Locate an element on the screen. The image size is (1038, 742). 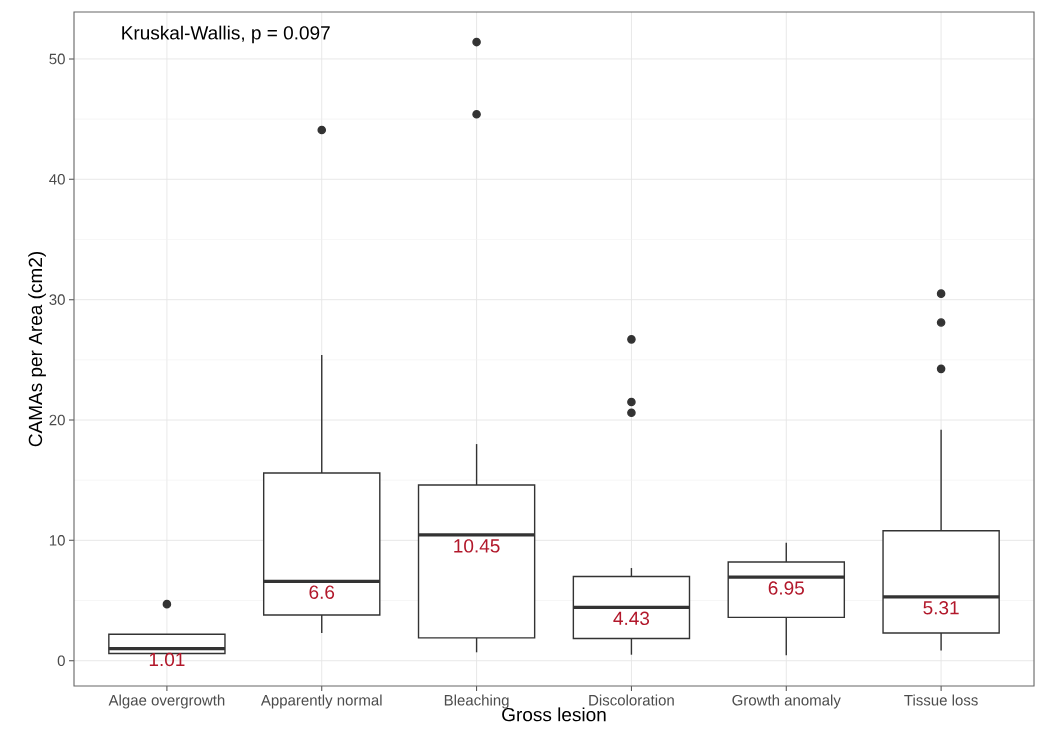
y-tick-label: 0 is located at coordinates (61, 661).